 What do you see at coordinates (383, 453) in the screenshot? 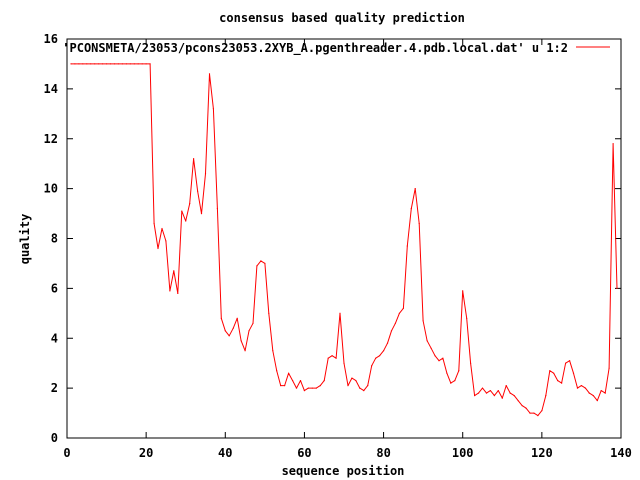
I see `x-tick-label: 80` at bounding box center [383, 453].